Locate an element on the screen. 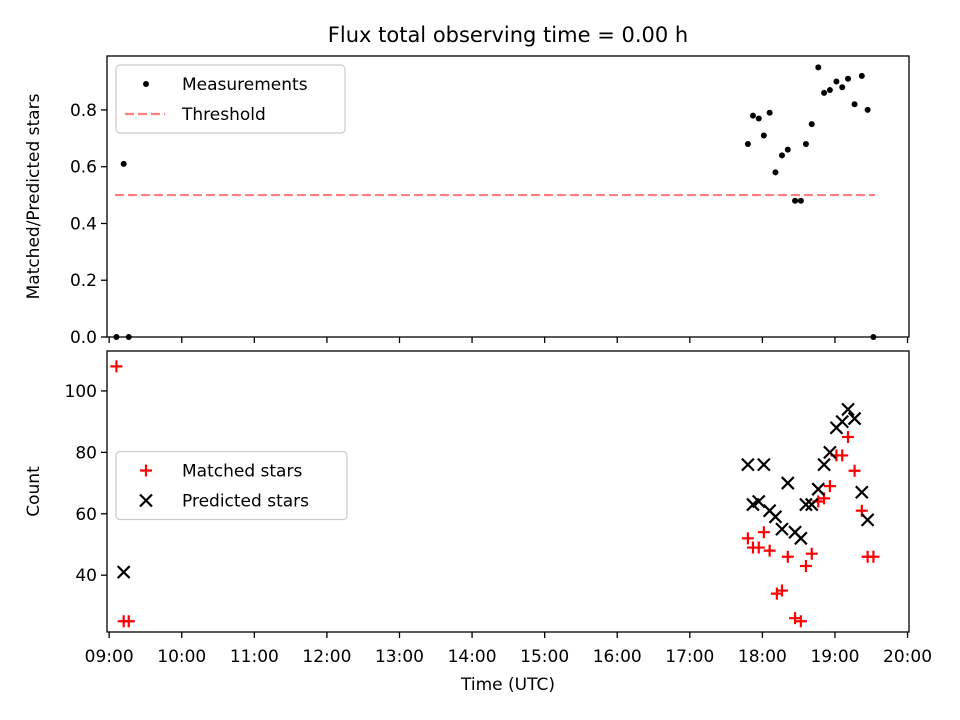 The width and height of the screenshot is (960, 720). x-tick-label: 18:00 is located at coordinates (762, 657).